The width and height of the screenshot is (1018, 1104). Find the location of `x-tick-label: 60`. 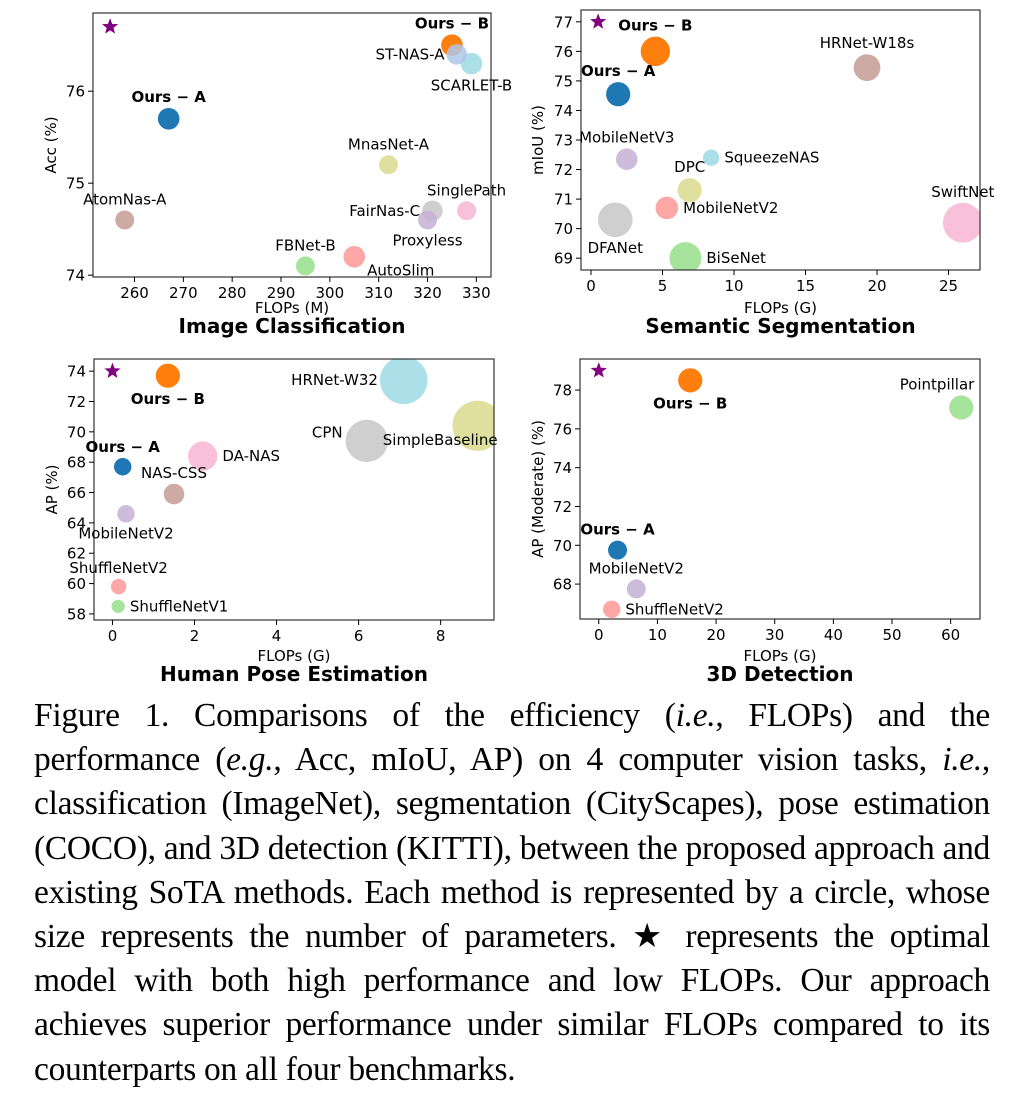

x-tick-label: 60 is located at coordinates (950, 635).